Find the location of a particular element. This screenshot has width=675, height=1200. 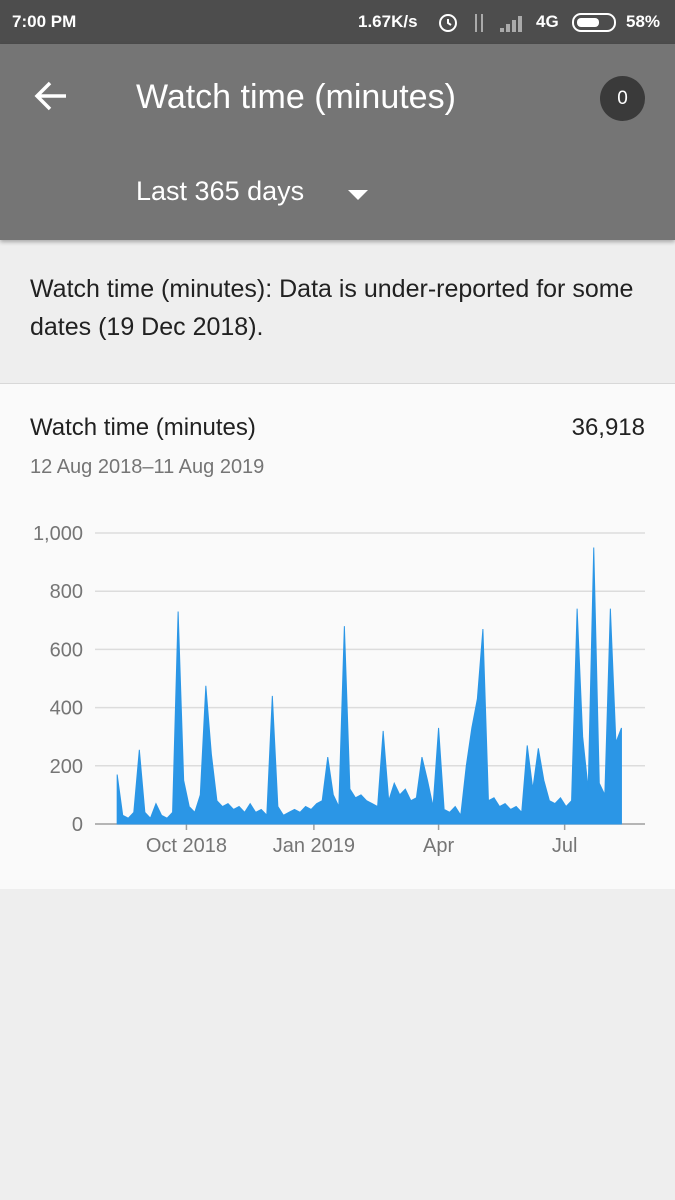

time: 7:00 PM is located at coordinates (44, 21).